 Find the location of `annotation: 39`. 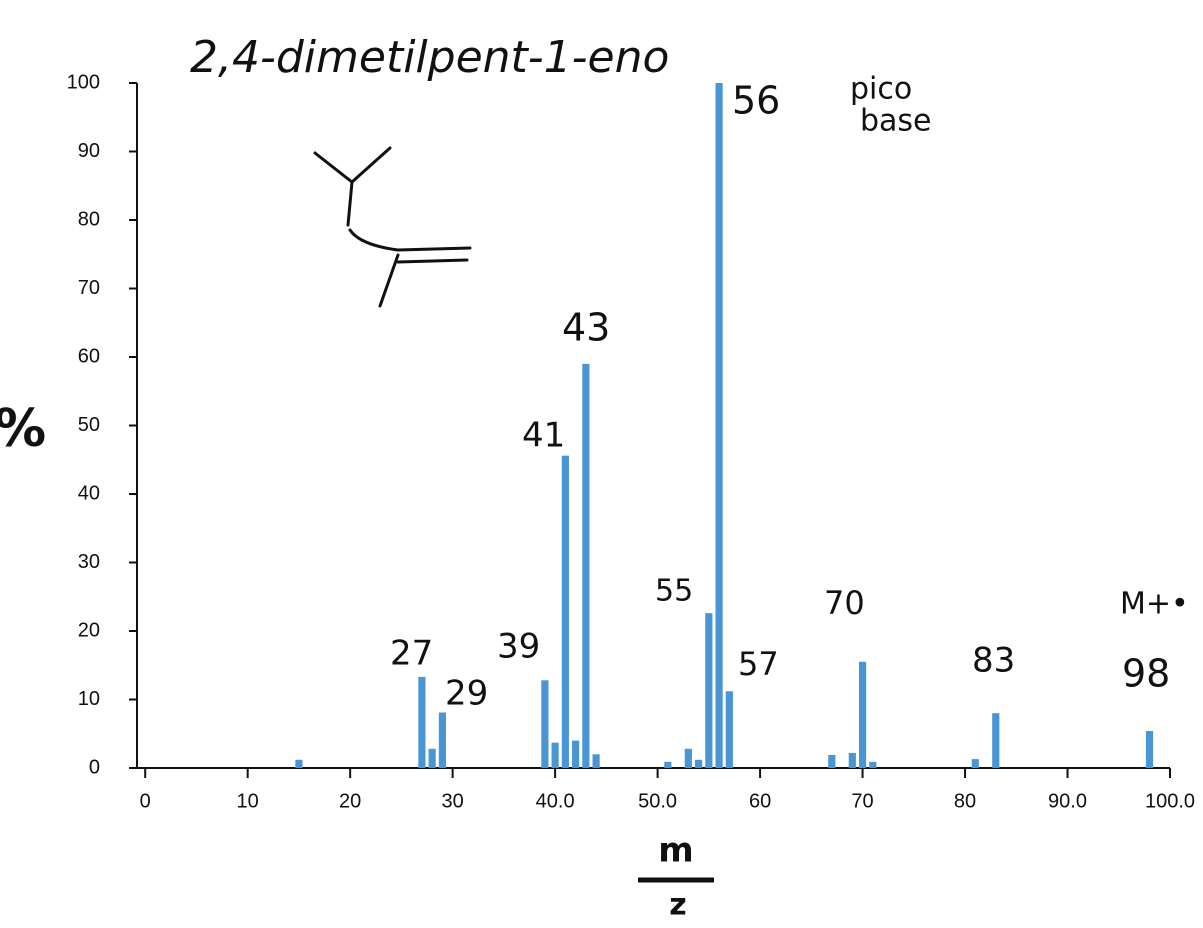

annotation: 39 is located at coordinates (518, 647).